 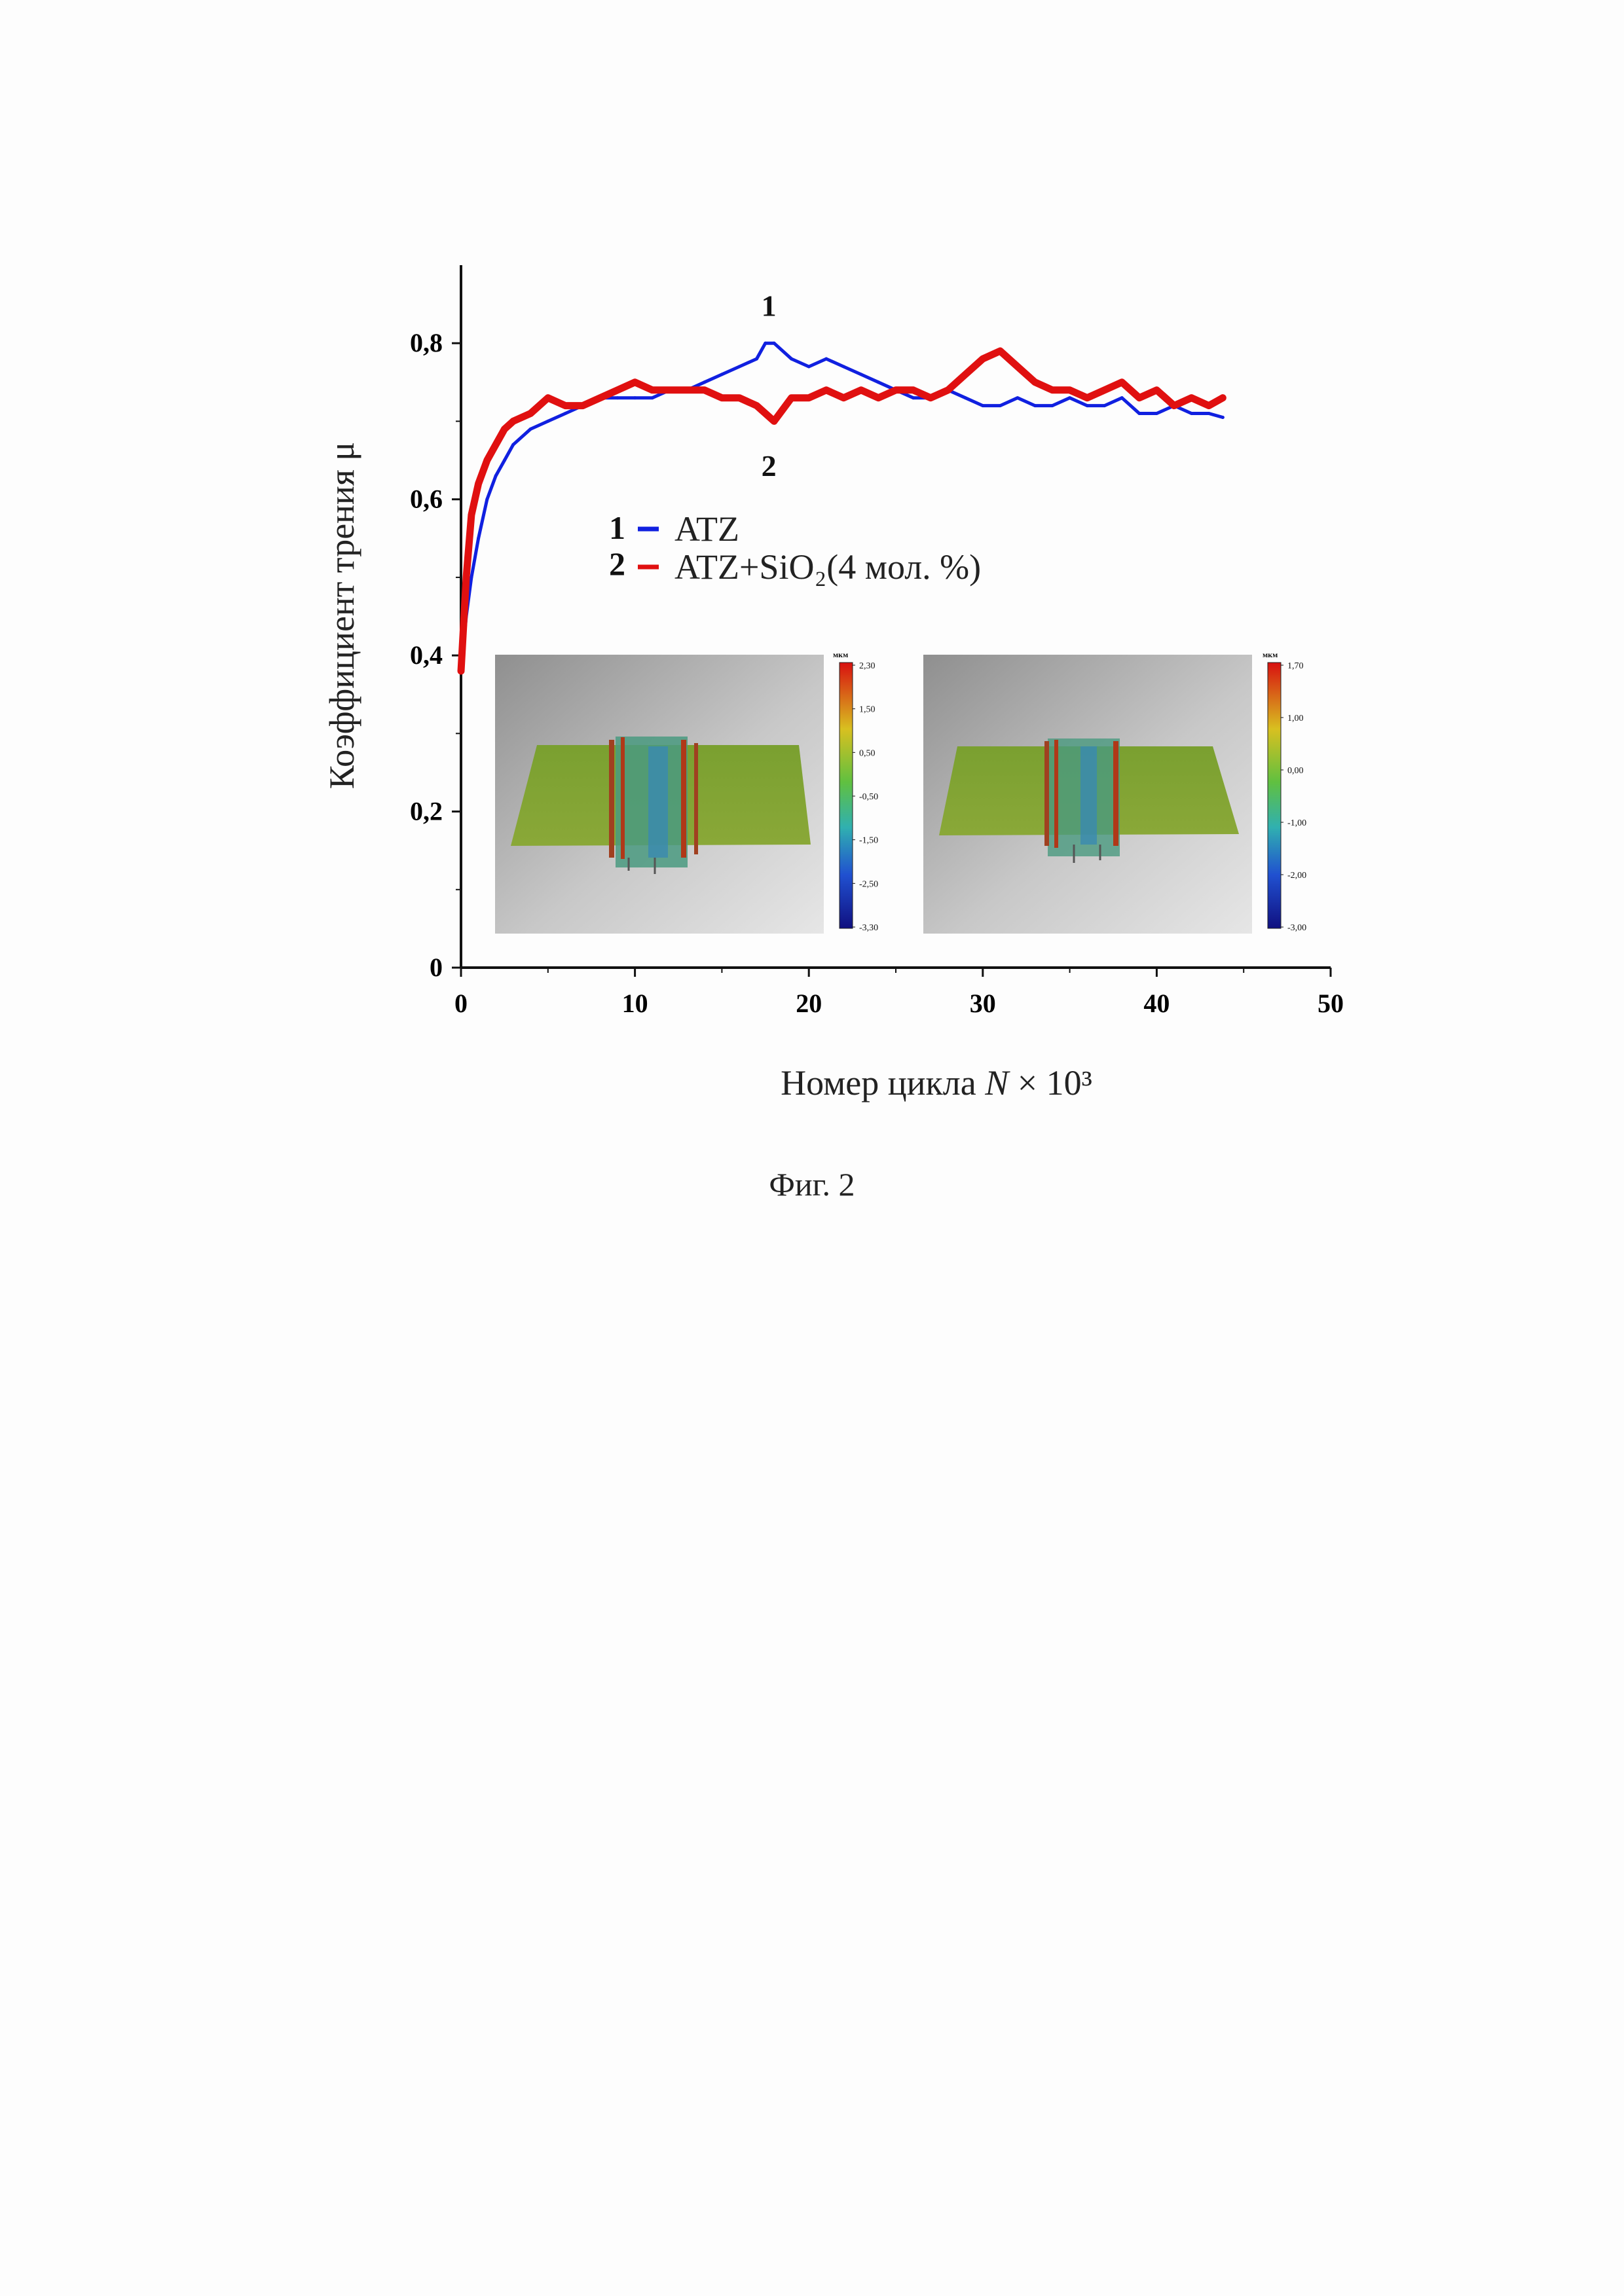 I want to click on inset-left-colorbar, so click(x=846, y=795).